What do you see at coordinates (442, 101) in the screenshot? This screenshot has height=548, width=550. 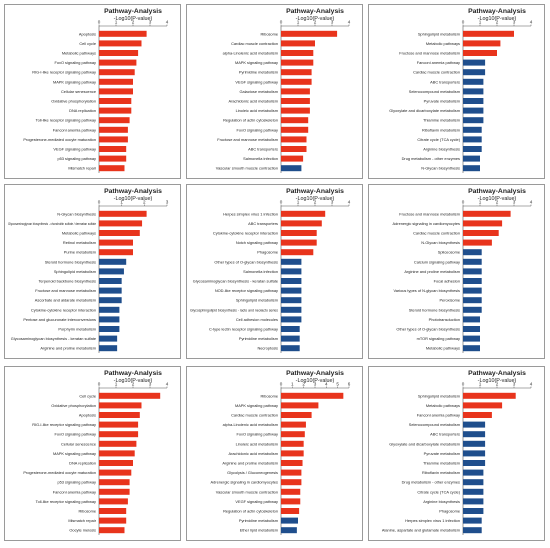 I see `category-label: Pyruvate metabolism` at bounding box center [442, 101].